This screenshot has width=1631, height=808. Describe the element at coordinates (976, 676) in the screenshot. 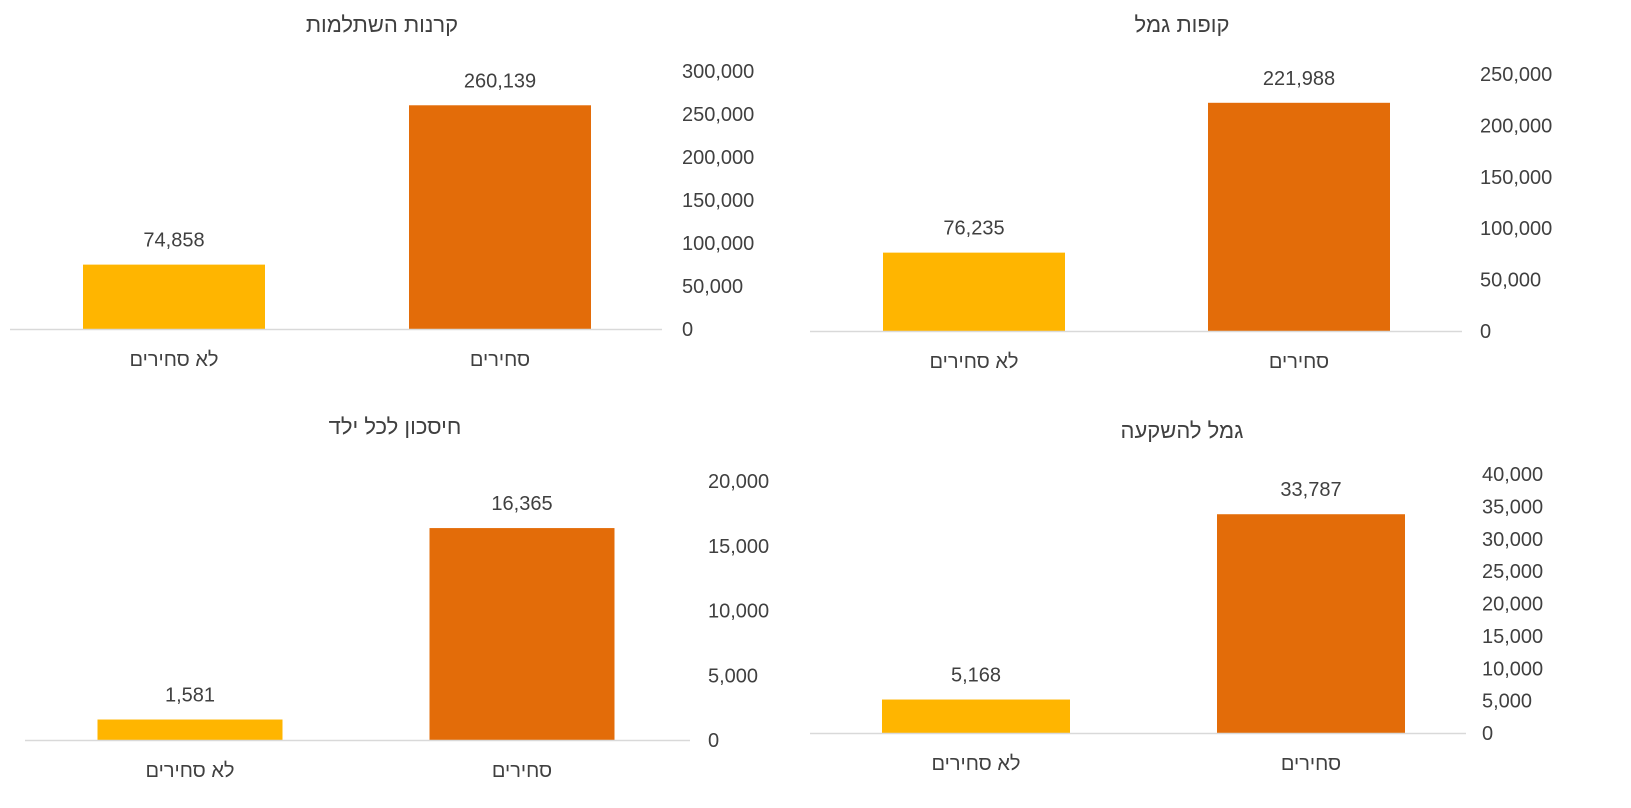

I see `data-label: 5,168` at that location.